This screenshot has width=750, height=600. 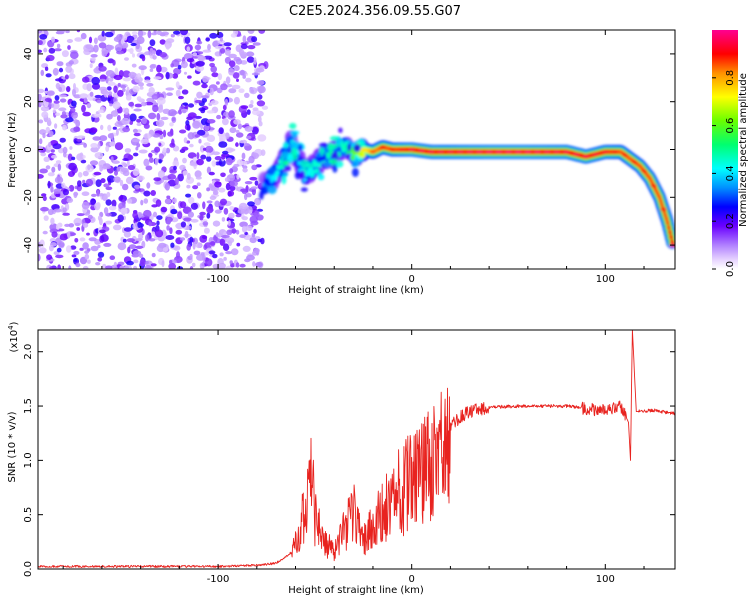 I want to click on snr-scale-factor: (x104), so click(x=13, y=336).